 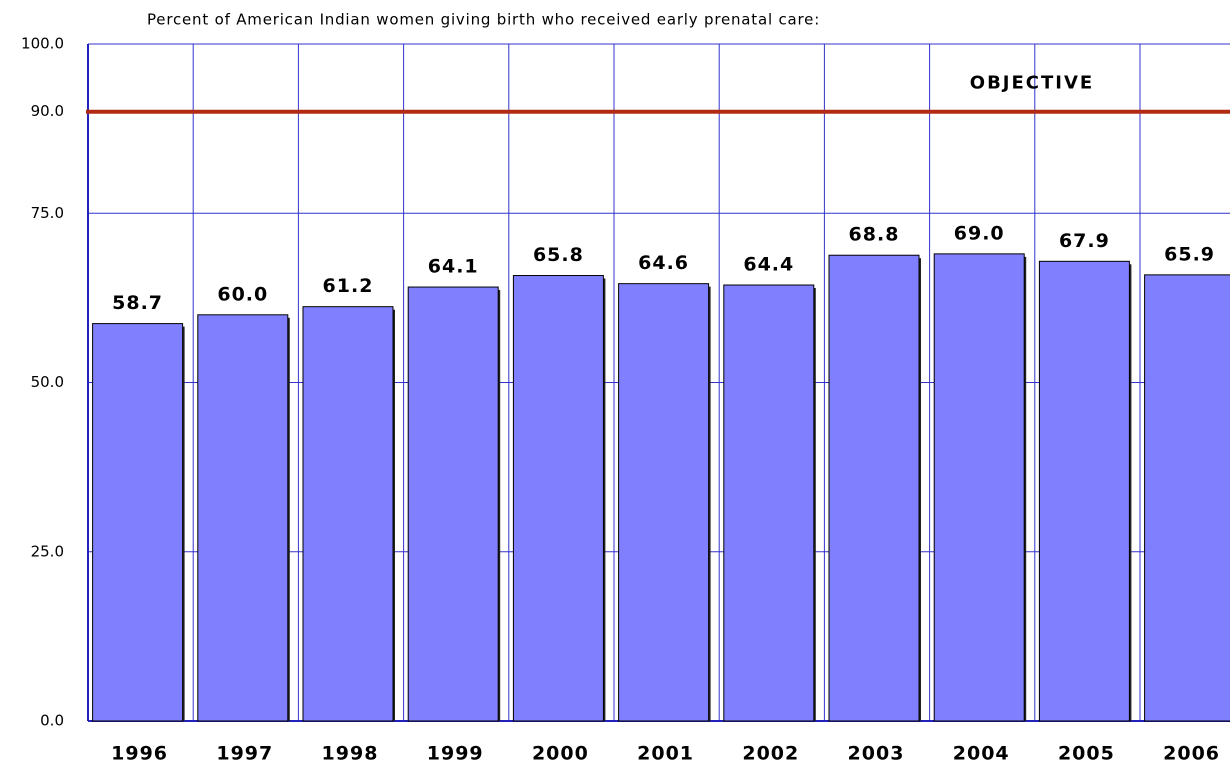 I want to click on value-label: 69.0, so click(x=979, y=233).